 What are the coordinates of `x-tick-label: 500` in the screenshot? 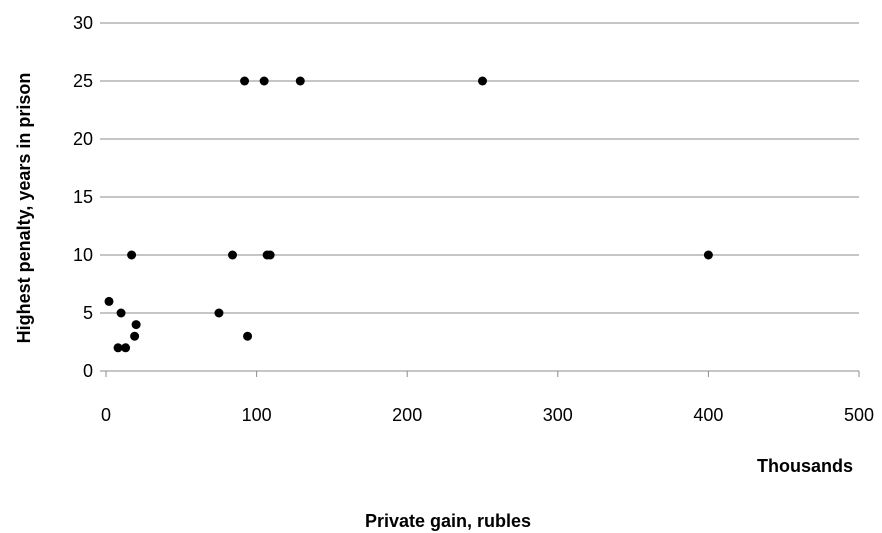 It's located at (859, 415).